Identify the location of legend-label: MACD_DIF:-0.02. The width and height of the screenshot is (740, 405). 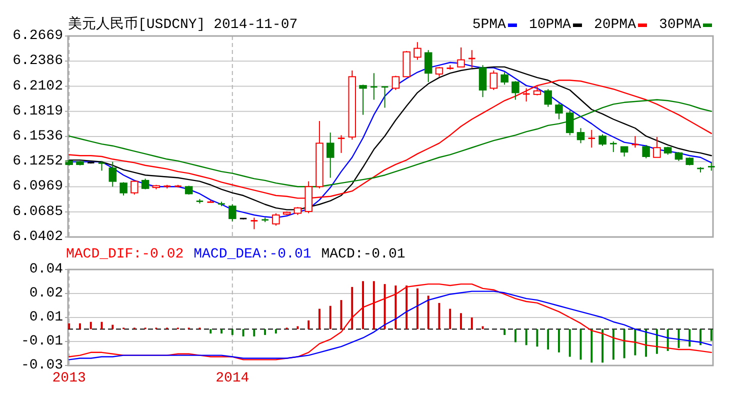
(125, 254).